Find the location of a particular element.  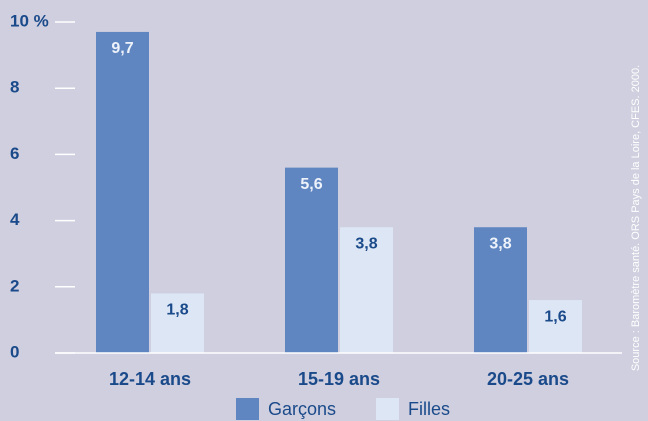

value-label: 1,6 is located at coordinates (555, 316).